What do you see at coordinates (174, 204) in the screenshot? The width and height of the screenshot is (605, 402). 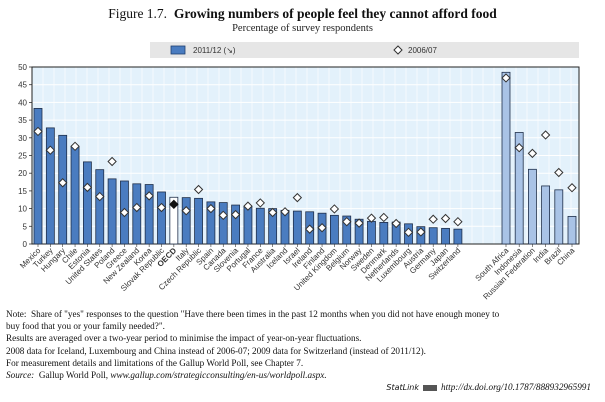 I see `marker-2006-oecd` at bounding box center [174, 204].